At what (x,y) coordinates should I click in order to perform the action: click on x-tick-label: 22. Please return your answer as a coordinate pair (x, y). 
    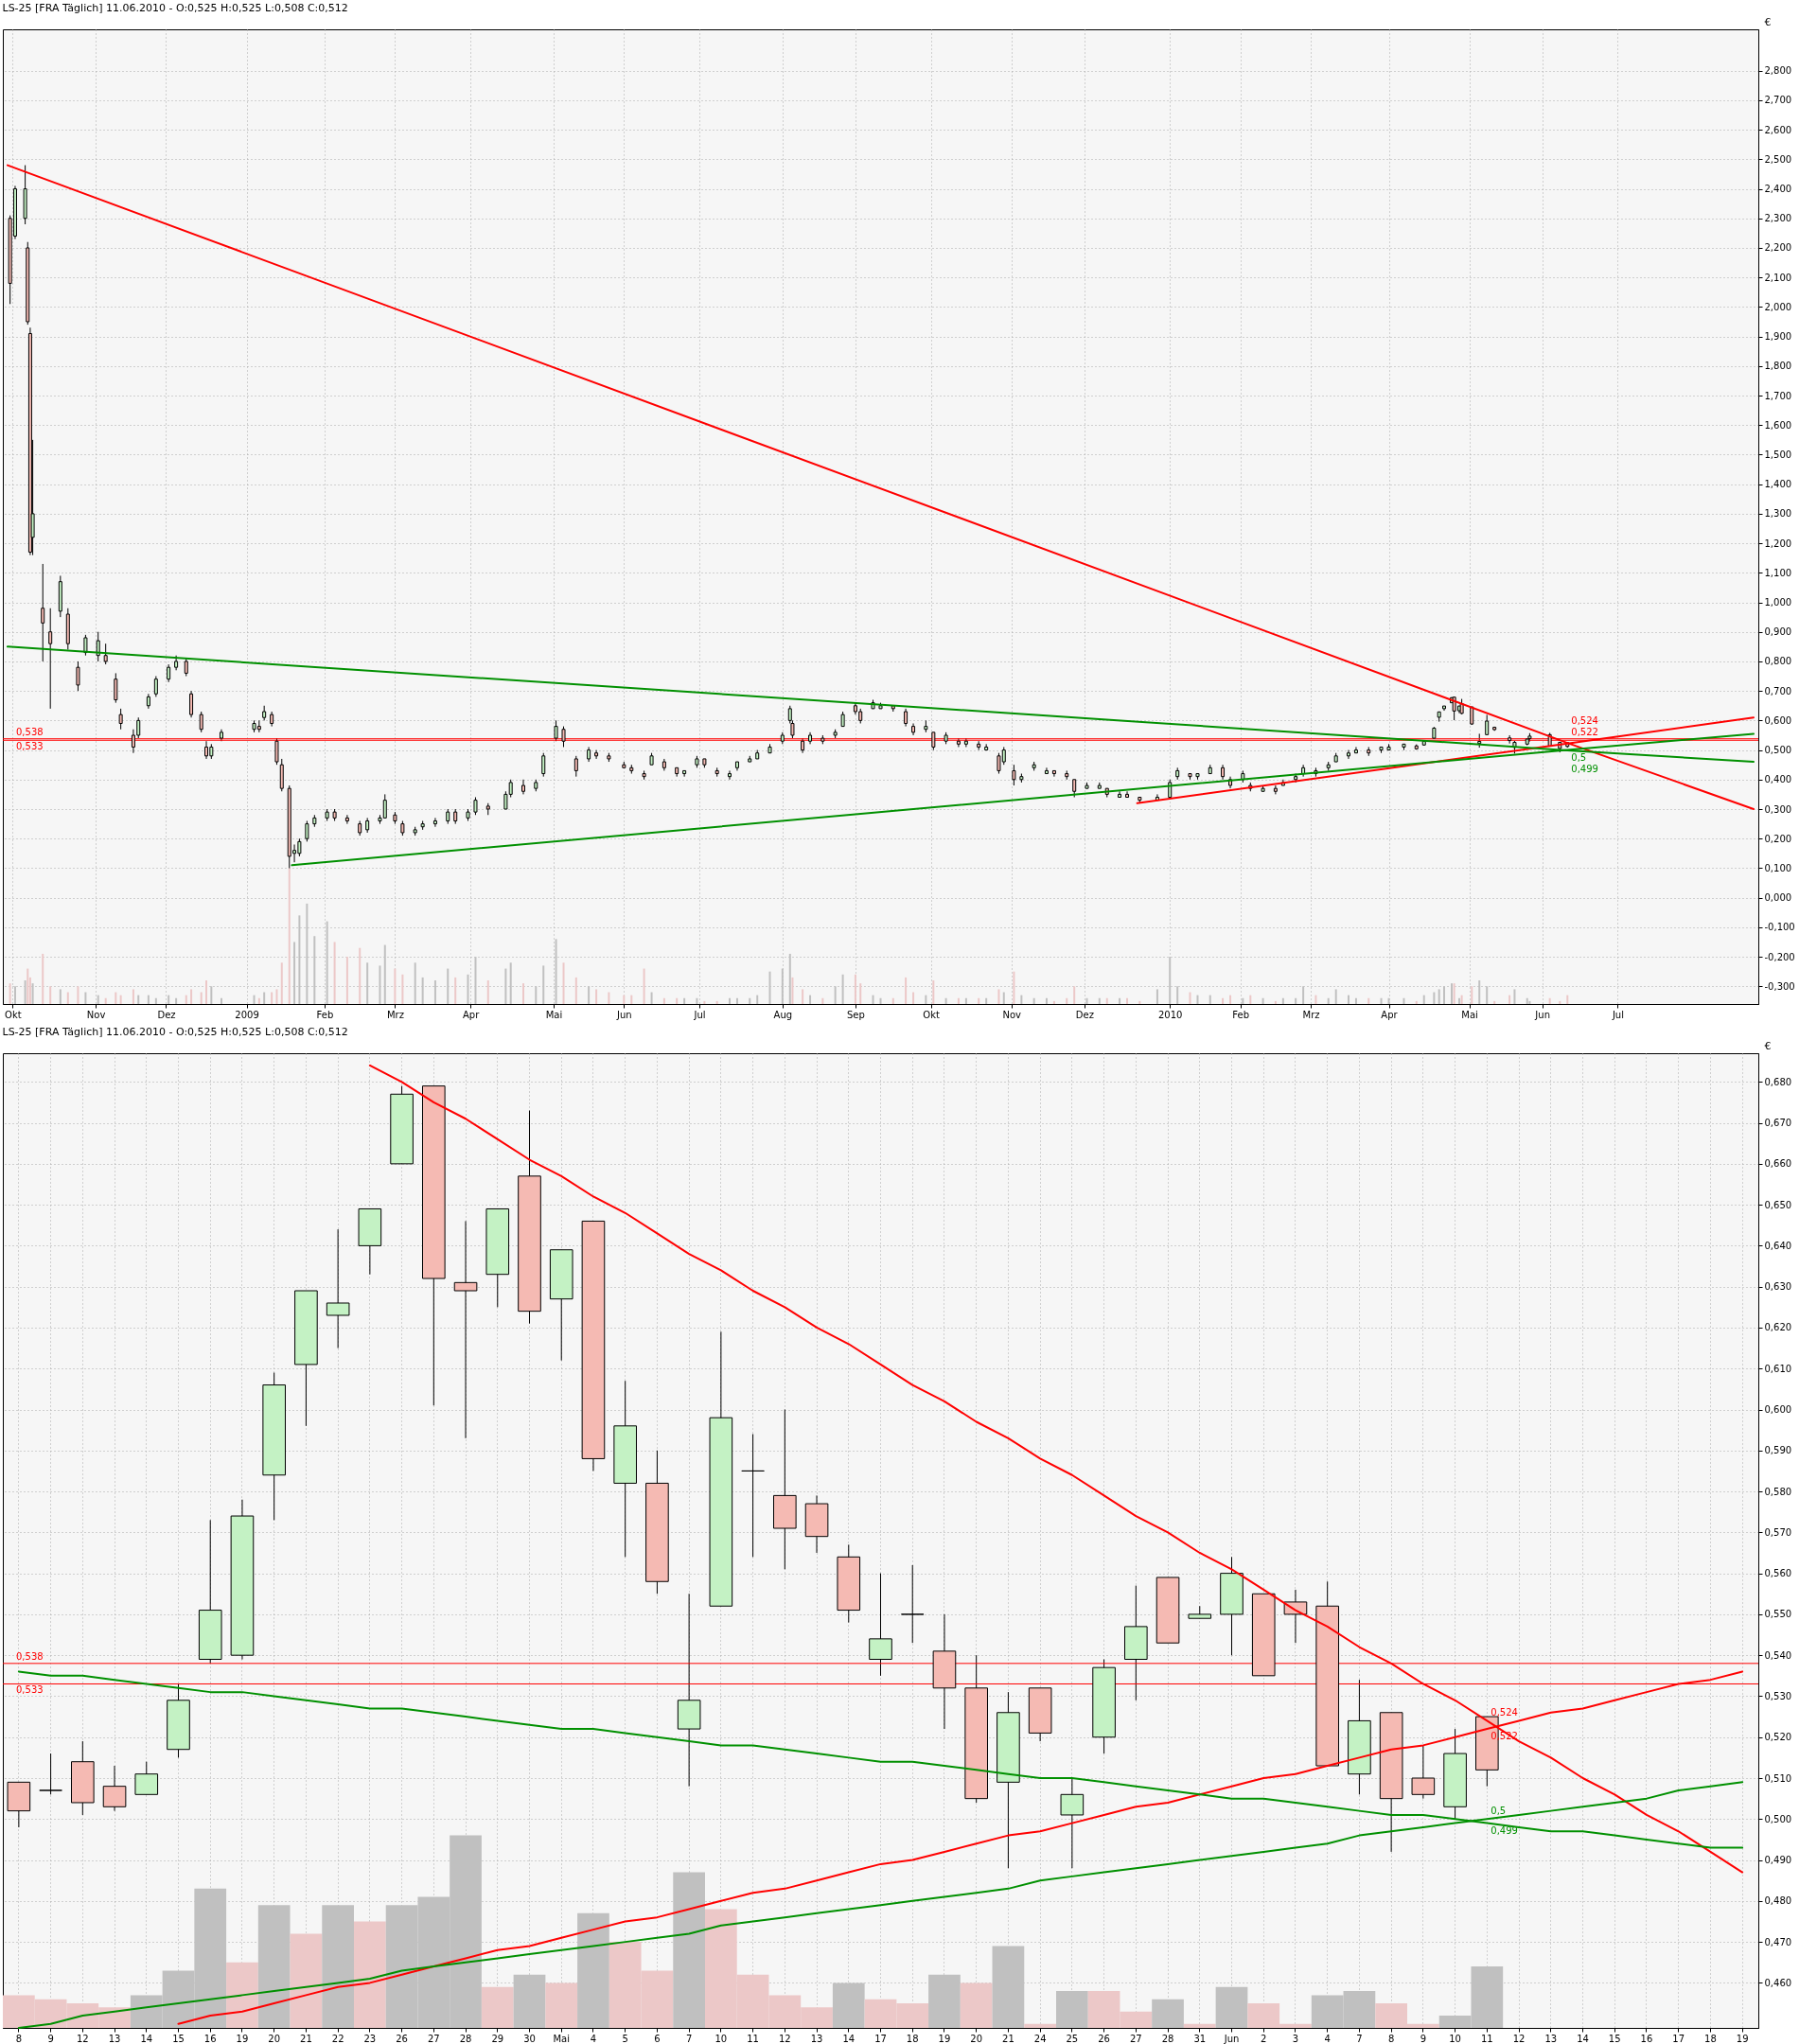
    Looking at the image, I should click on (337, 2038).